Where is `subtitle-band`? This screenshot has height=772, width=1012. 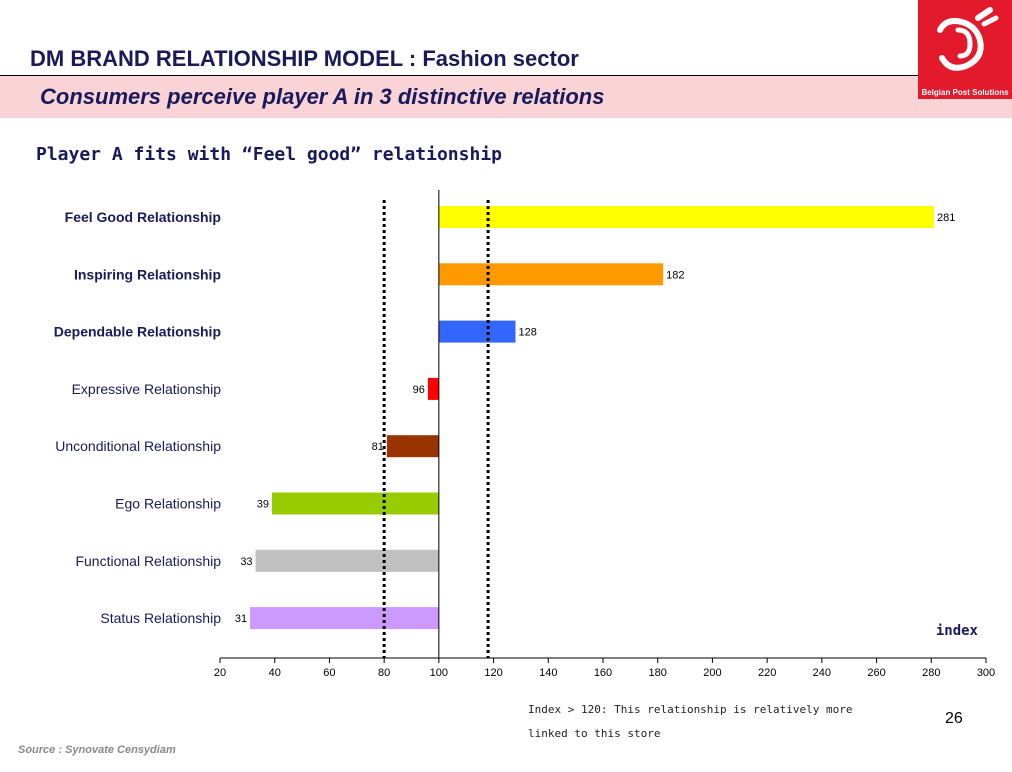
subtitle-band is located at coordinates (506, 97).